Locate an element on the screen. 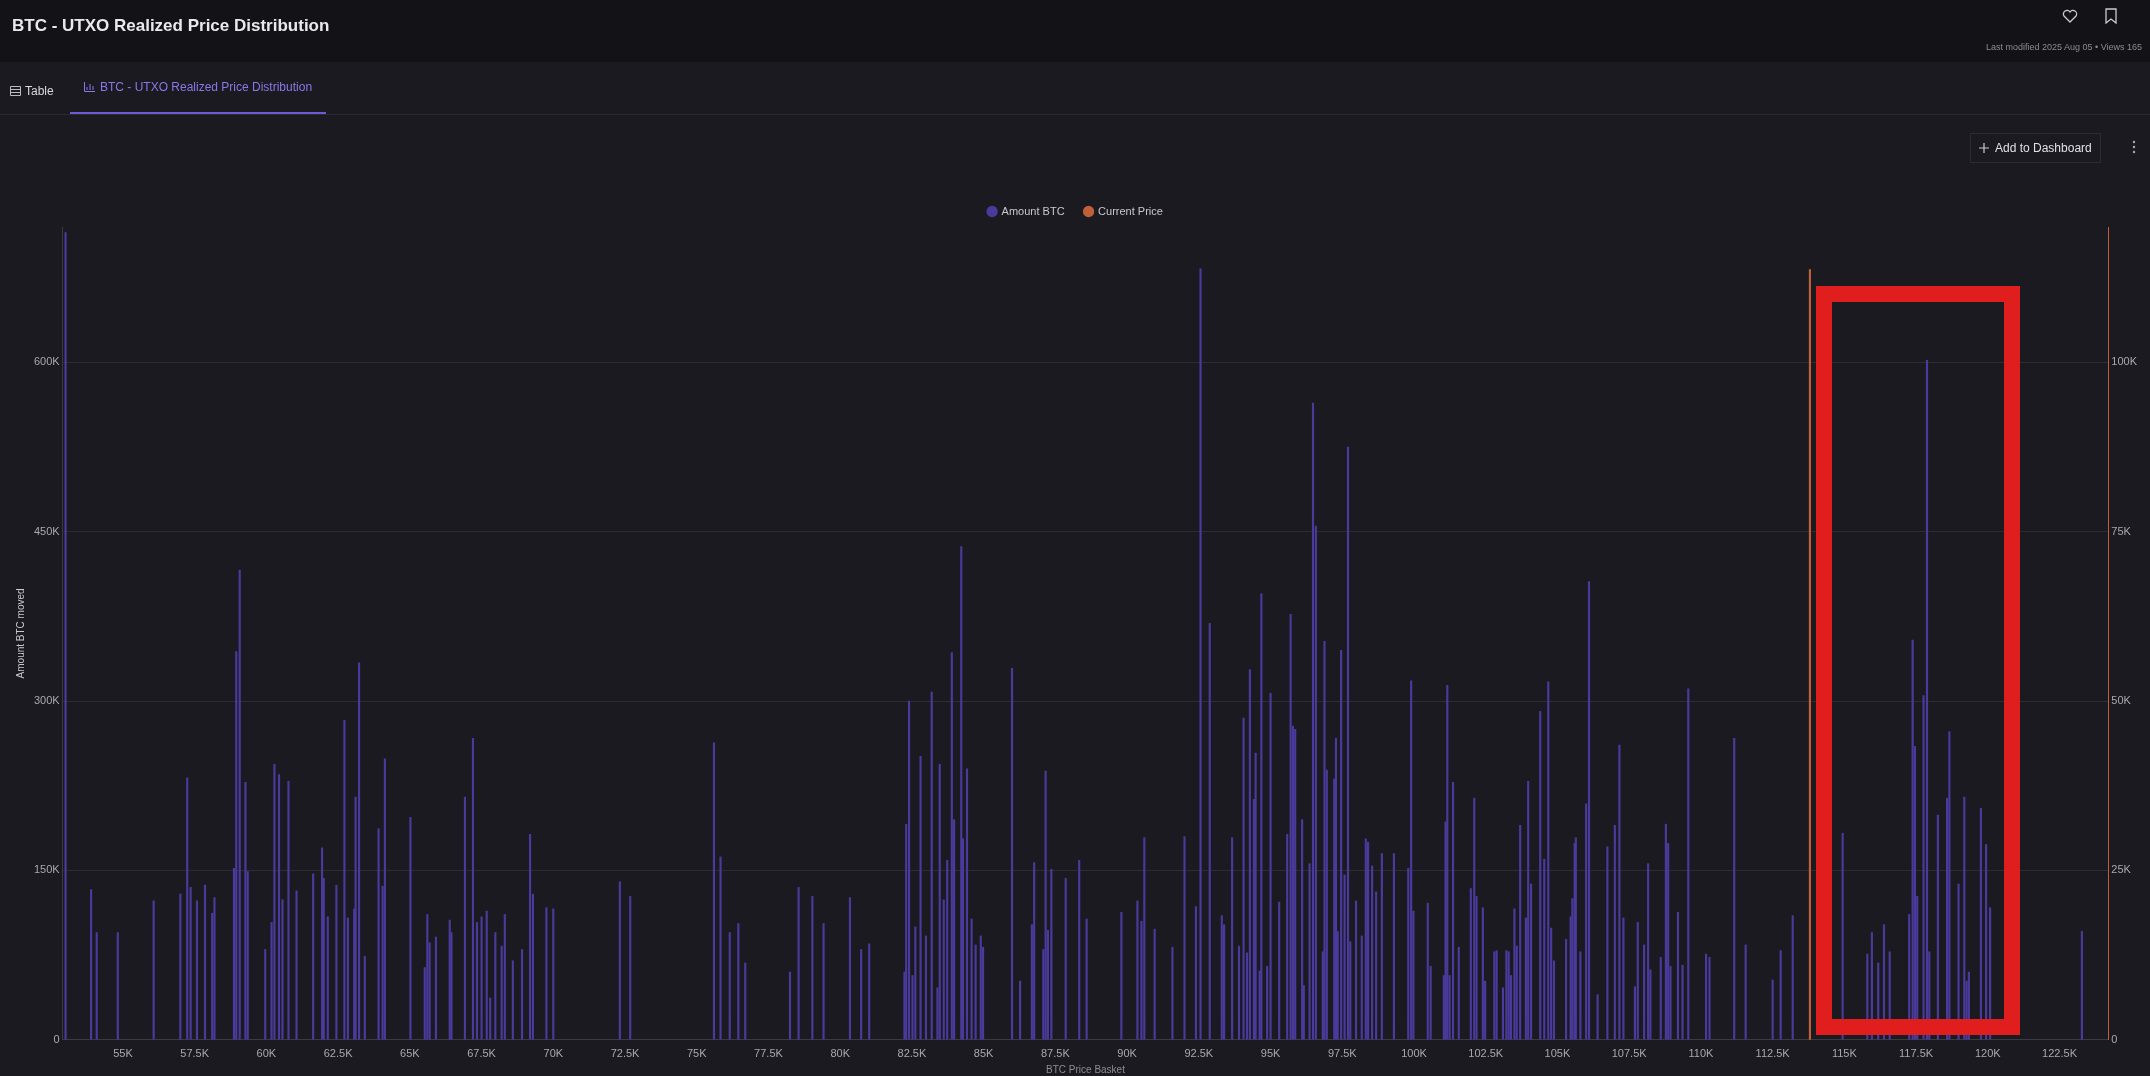 Image resolution: width=2150 pixels, height=1076 pixels. y-tick-label: 0 is located at coordinates (56, 1038).